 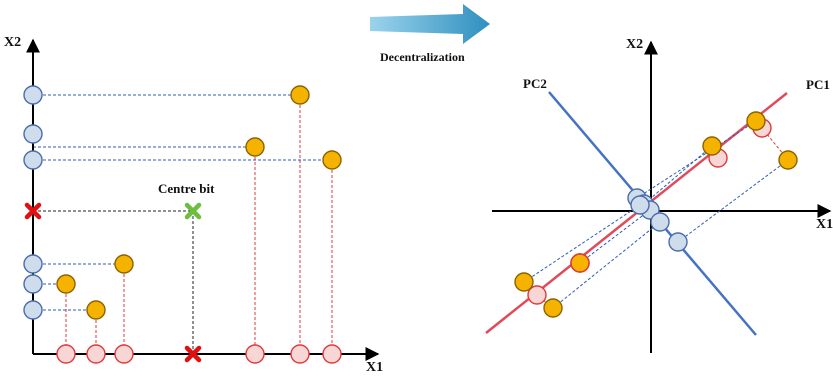 What do you see at coordinates (430, 24) in the screenshot?
I see `arrow-shape` at bounding box center [430, 24].